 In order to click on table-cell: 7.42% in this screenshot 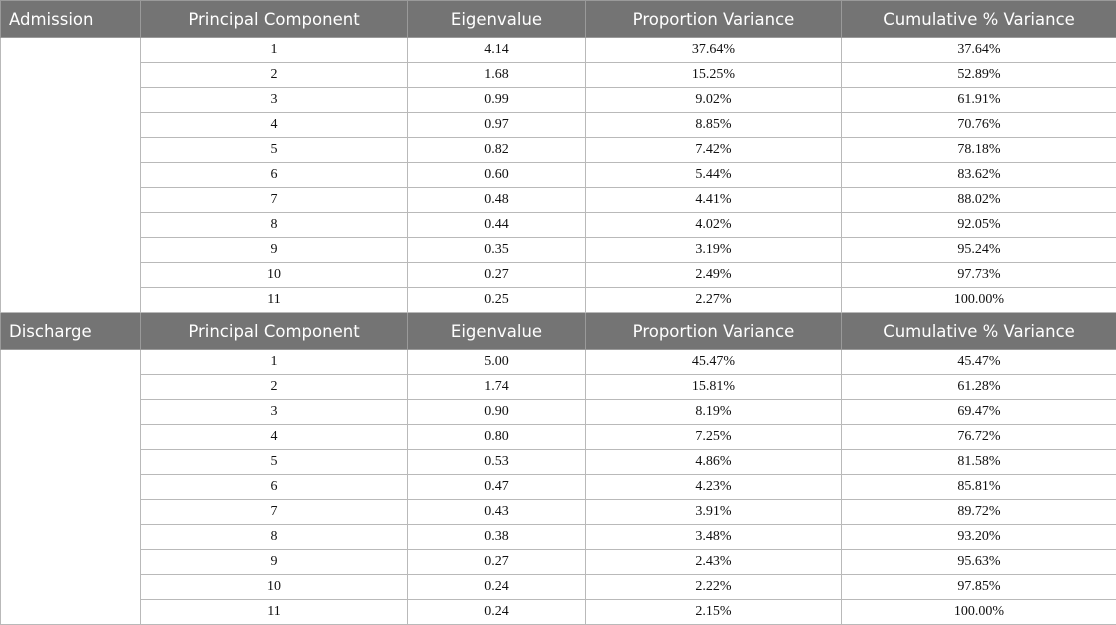, I will do `click(714, 150)`.